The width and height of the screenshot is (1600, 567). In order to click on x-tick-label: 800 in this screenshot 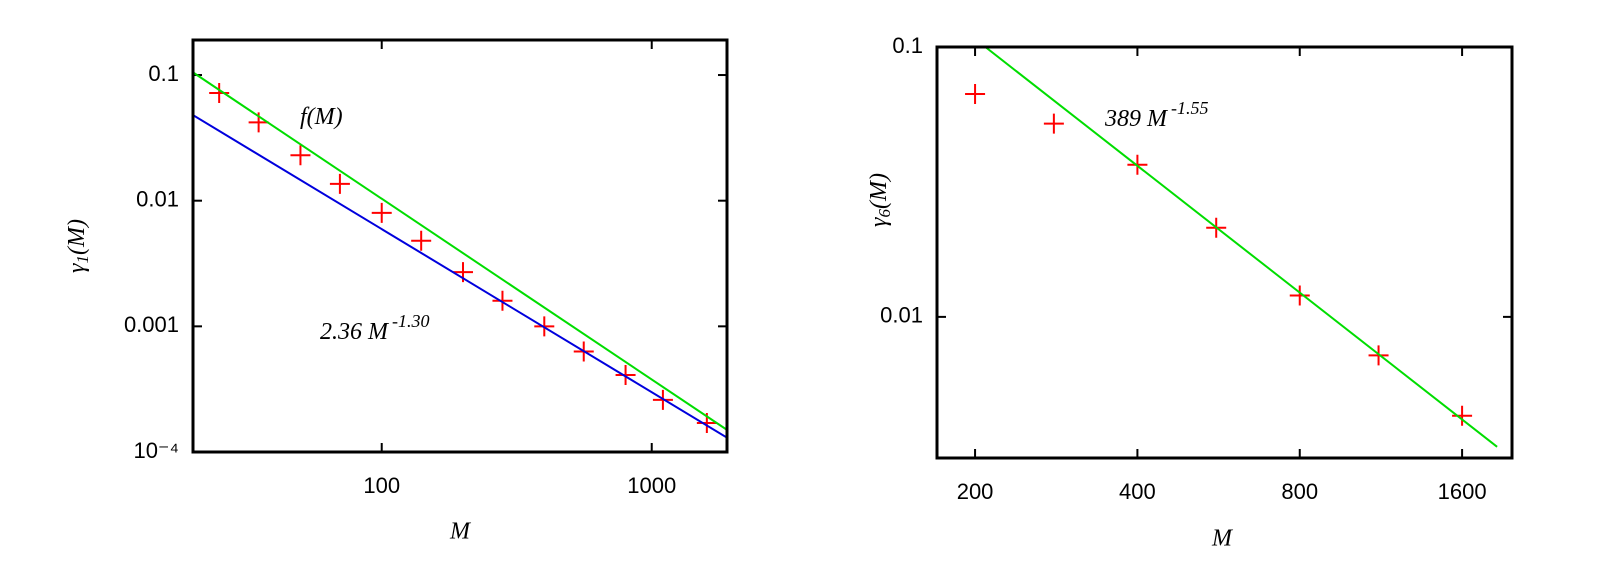, I will do `click(1299, 491)`.